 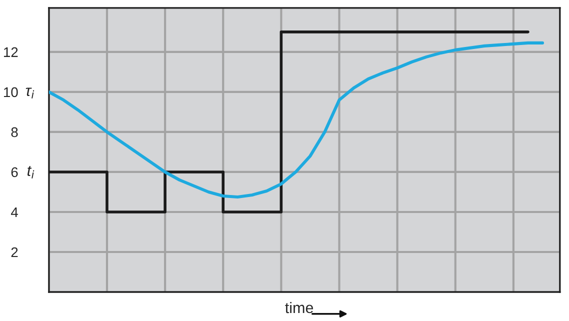 What do you see at coordinates (30, 93) in the screenshot?
I see `series-label: τ$_{i}$` at bounding box center [30, 93].